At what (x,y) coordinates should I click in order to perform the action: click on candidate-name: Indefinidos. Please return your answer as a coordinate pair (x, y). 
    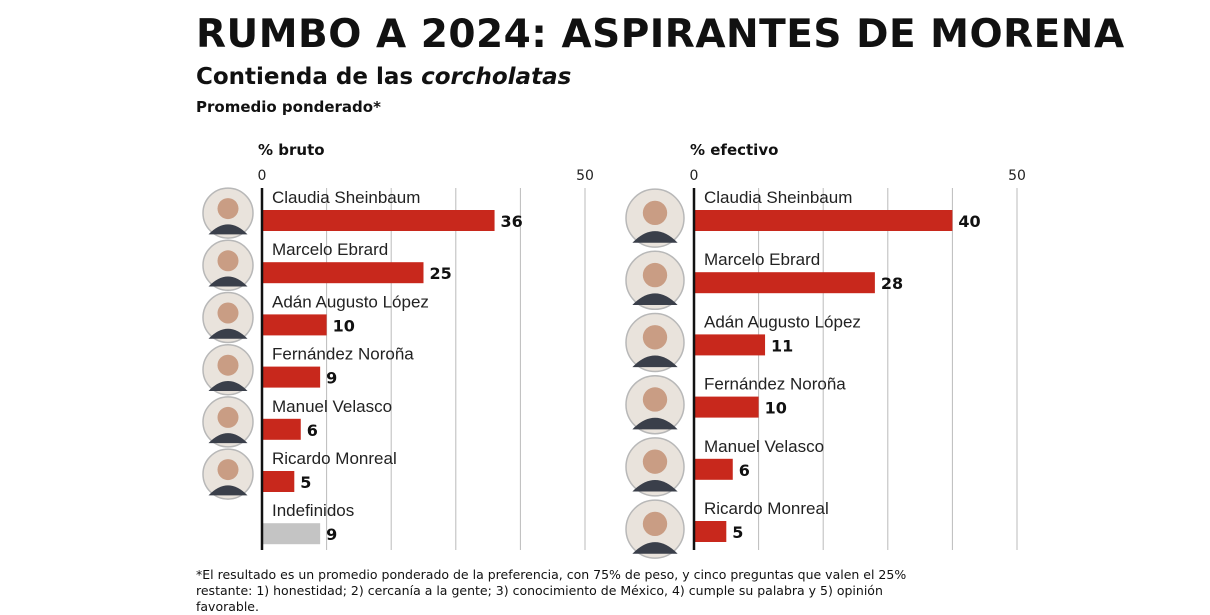
    Looking at the image, I should click on (313, 510).